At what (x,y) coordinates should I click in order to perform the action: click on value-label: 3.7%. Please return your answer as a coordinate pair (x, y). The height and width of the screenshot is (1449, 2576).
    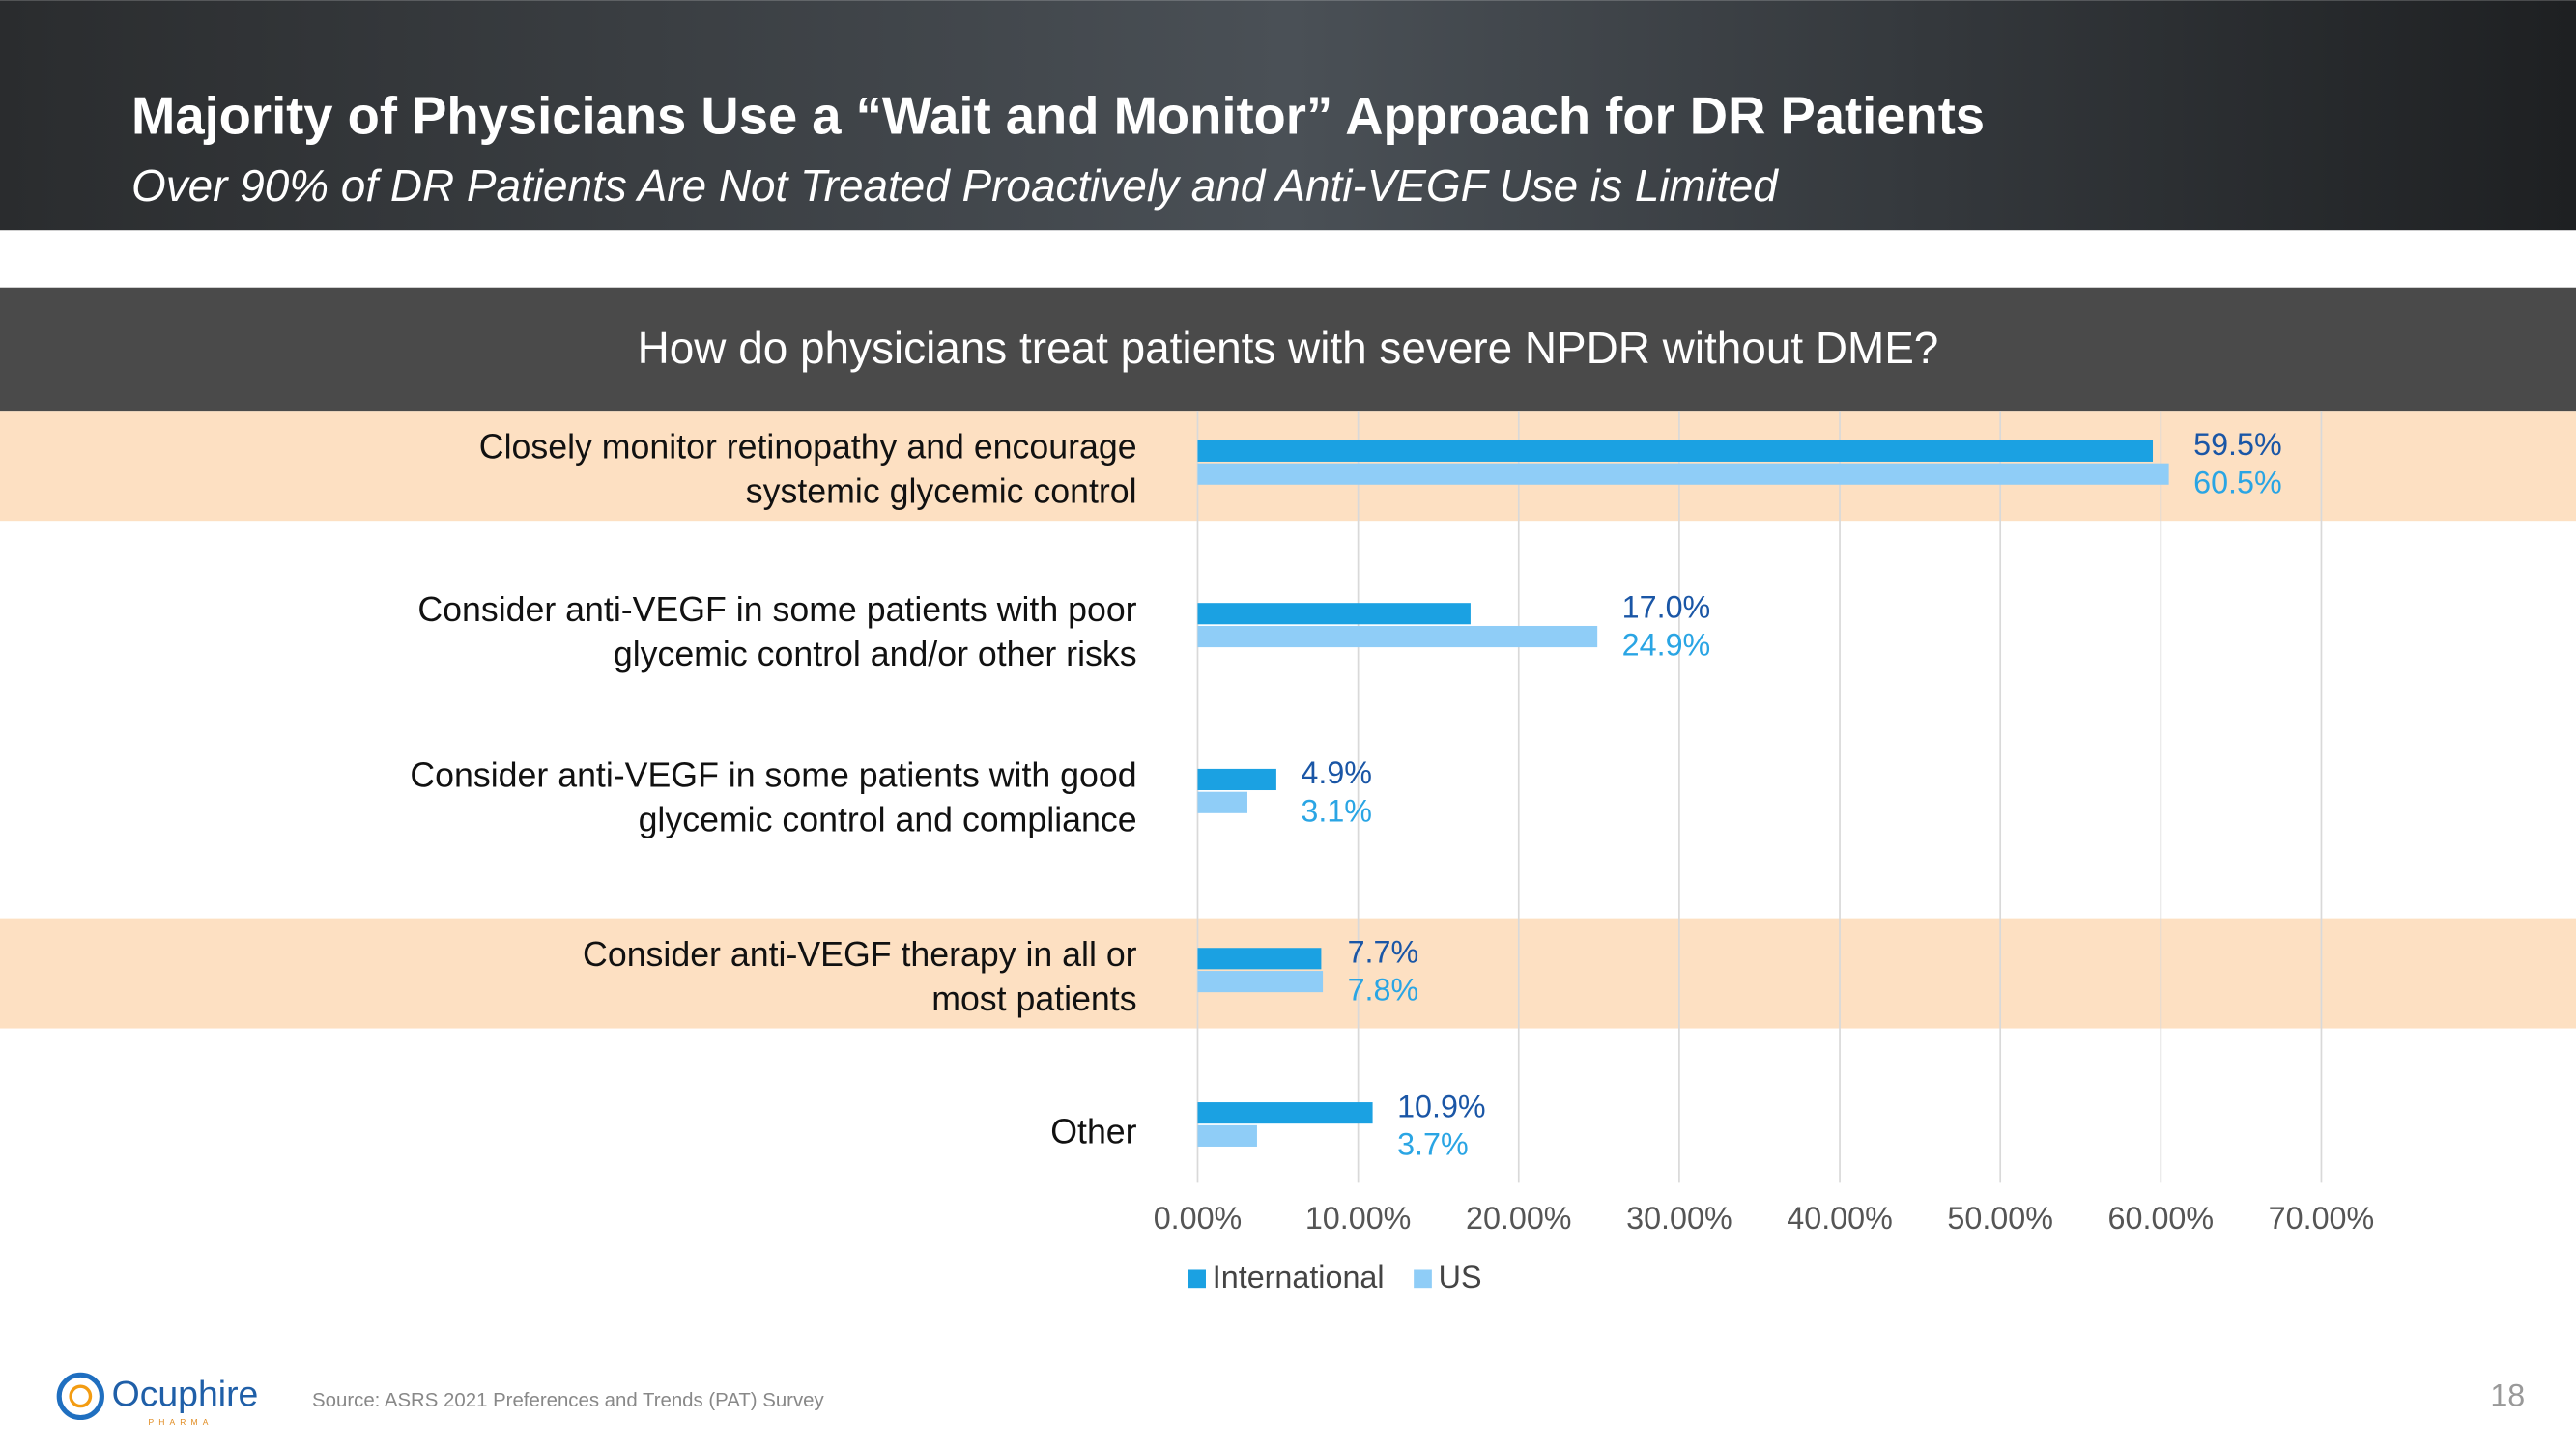
    Looking at the image, I should click on (1433, 1143).